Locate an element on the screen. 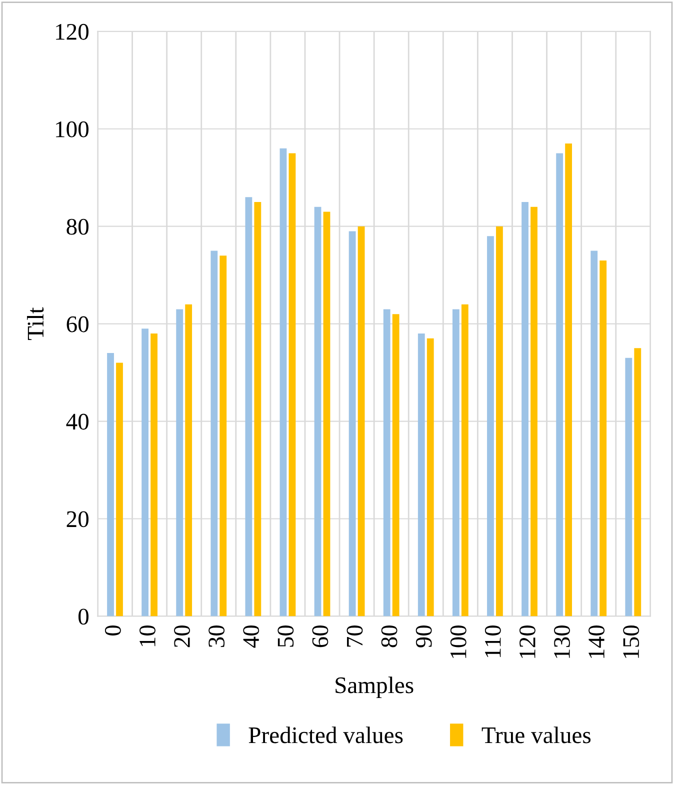 The height and width of the screenshot is (785, 674). x-tick-label: 140 is located at coordinates (596, 641).